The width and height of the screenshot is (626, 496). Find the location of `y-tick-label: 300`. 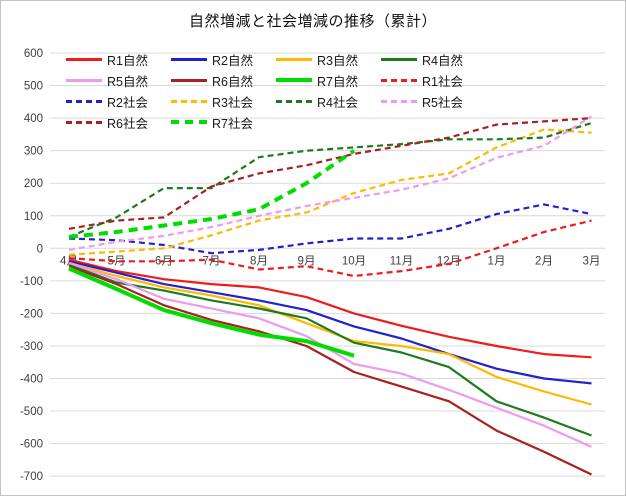

y-tick-label: 300 is located at coordinates (33, 152).